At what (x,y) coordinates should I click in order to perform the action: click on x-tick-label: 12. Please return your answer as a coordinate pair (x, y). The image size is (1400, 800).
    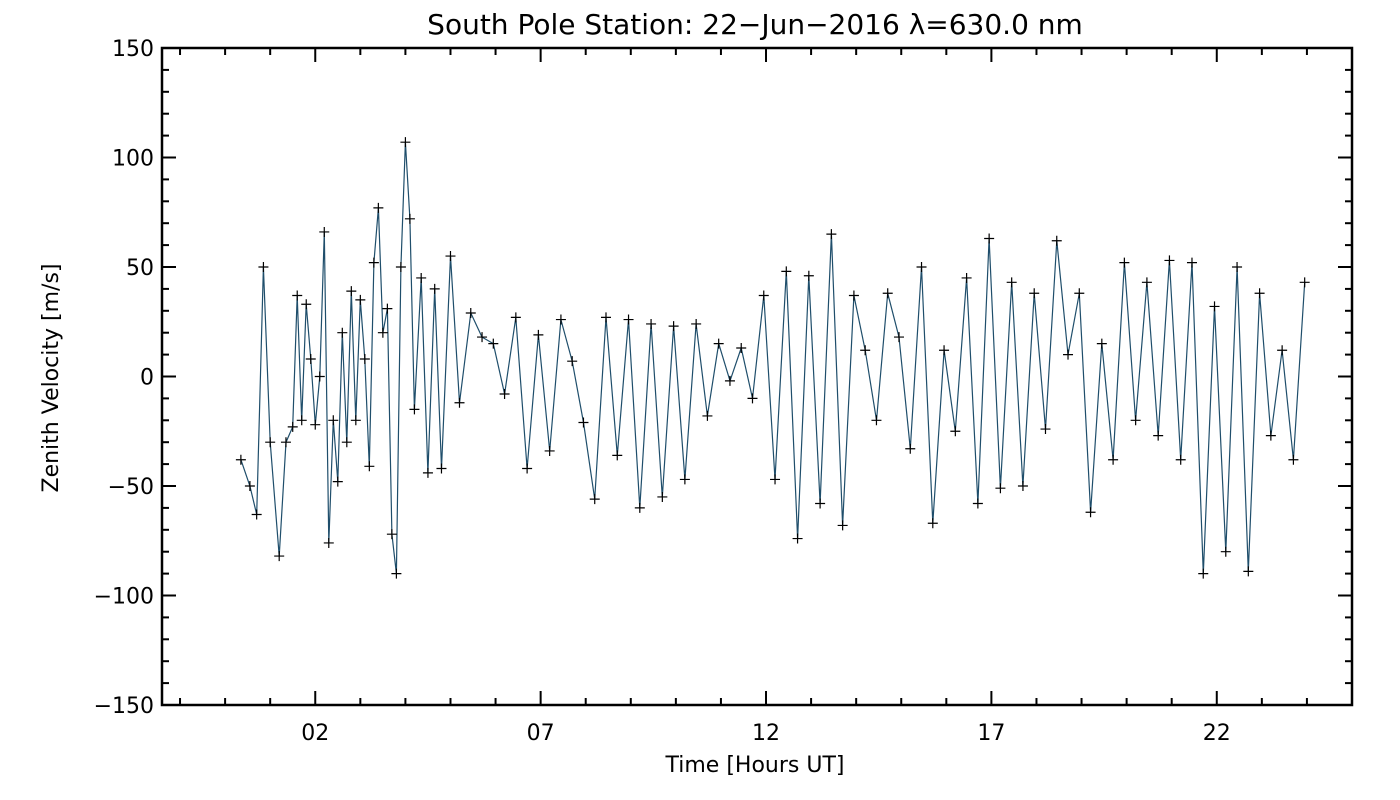
    Looking at the image, I should click on (766, 733).